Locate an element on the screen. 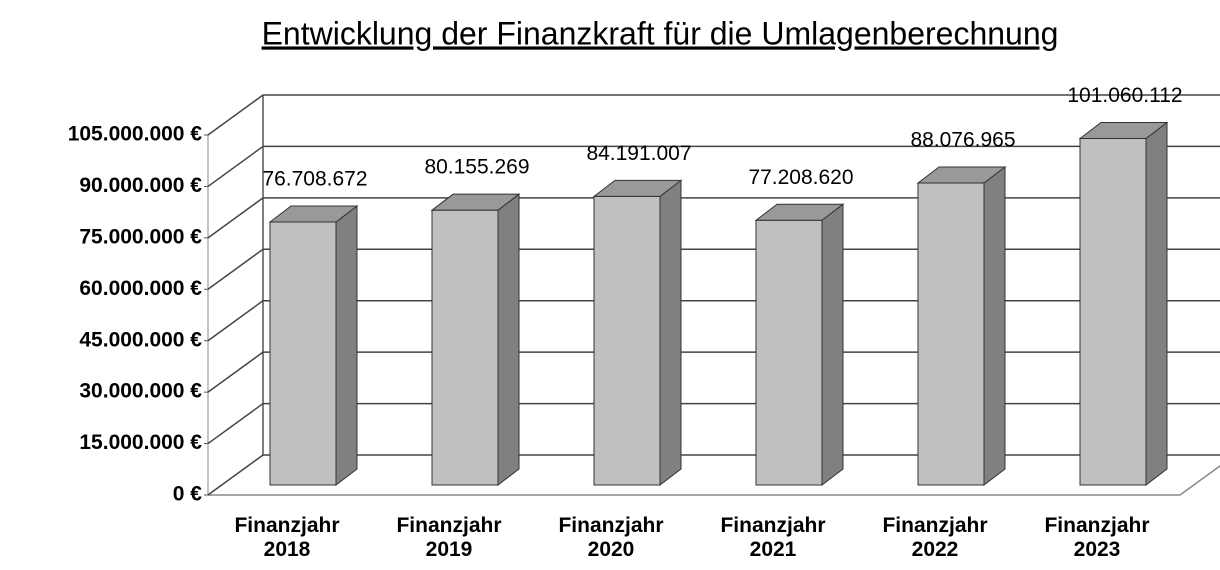 The width and height of the screenshot is (1220, 570). y-tick-label: 75.000.000 € is located at coordinates (140, 236).